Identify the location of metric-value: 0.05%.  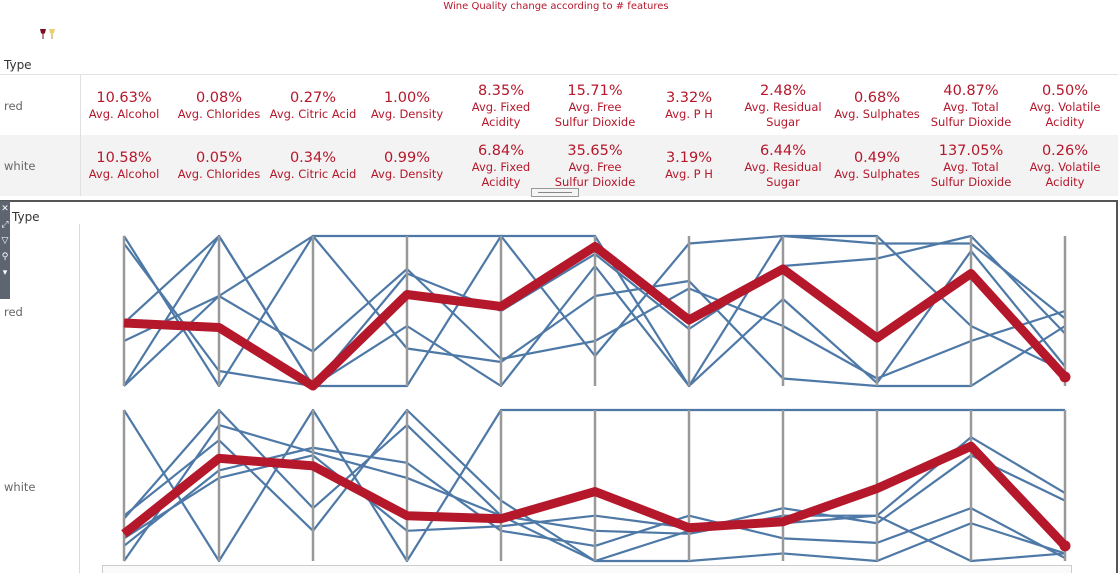
(219, 158).